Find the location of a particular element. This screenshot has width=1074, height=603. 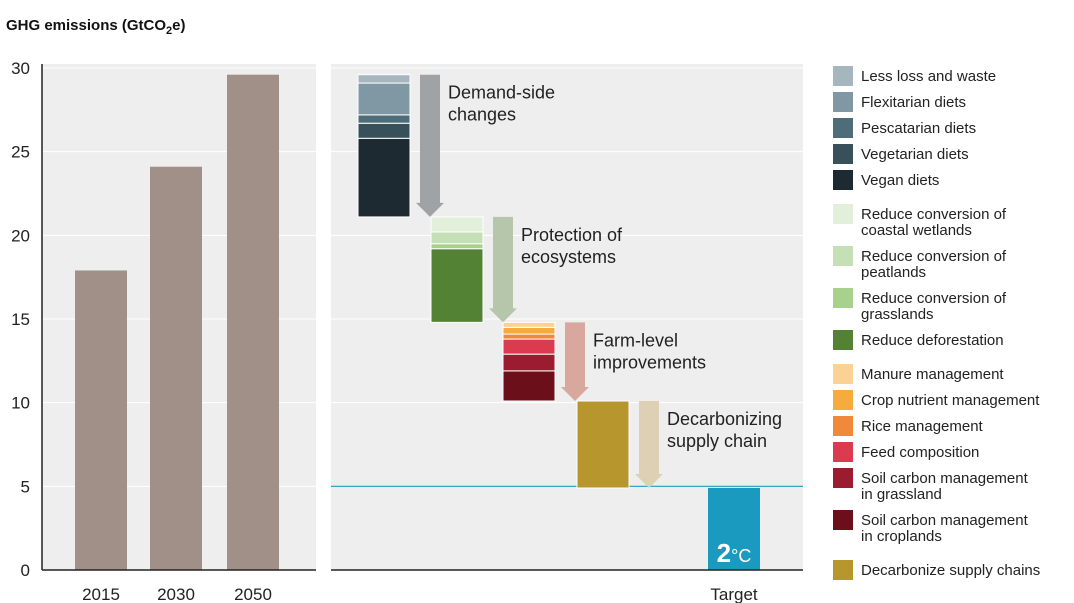

legend-label: Reduce conversion of peatlands is located at coordinates (934, 264).